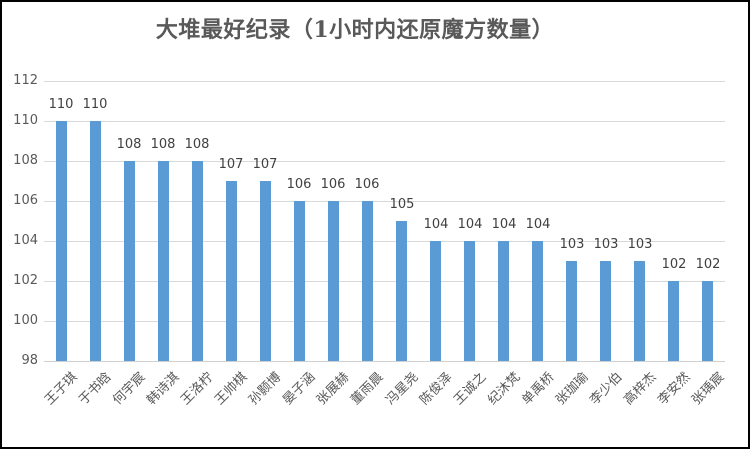  What do you see at coordinates (25, 280) in the screenshot?
I see `y-tick-label: 102` at bounding box center [25, 280].